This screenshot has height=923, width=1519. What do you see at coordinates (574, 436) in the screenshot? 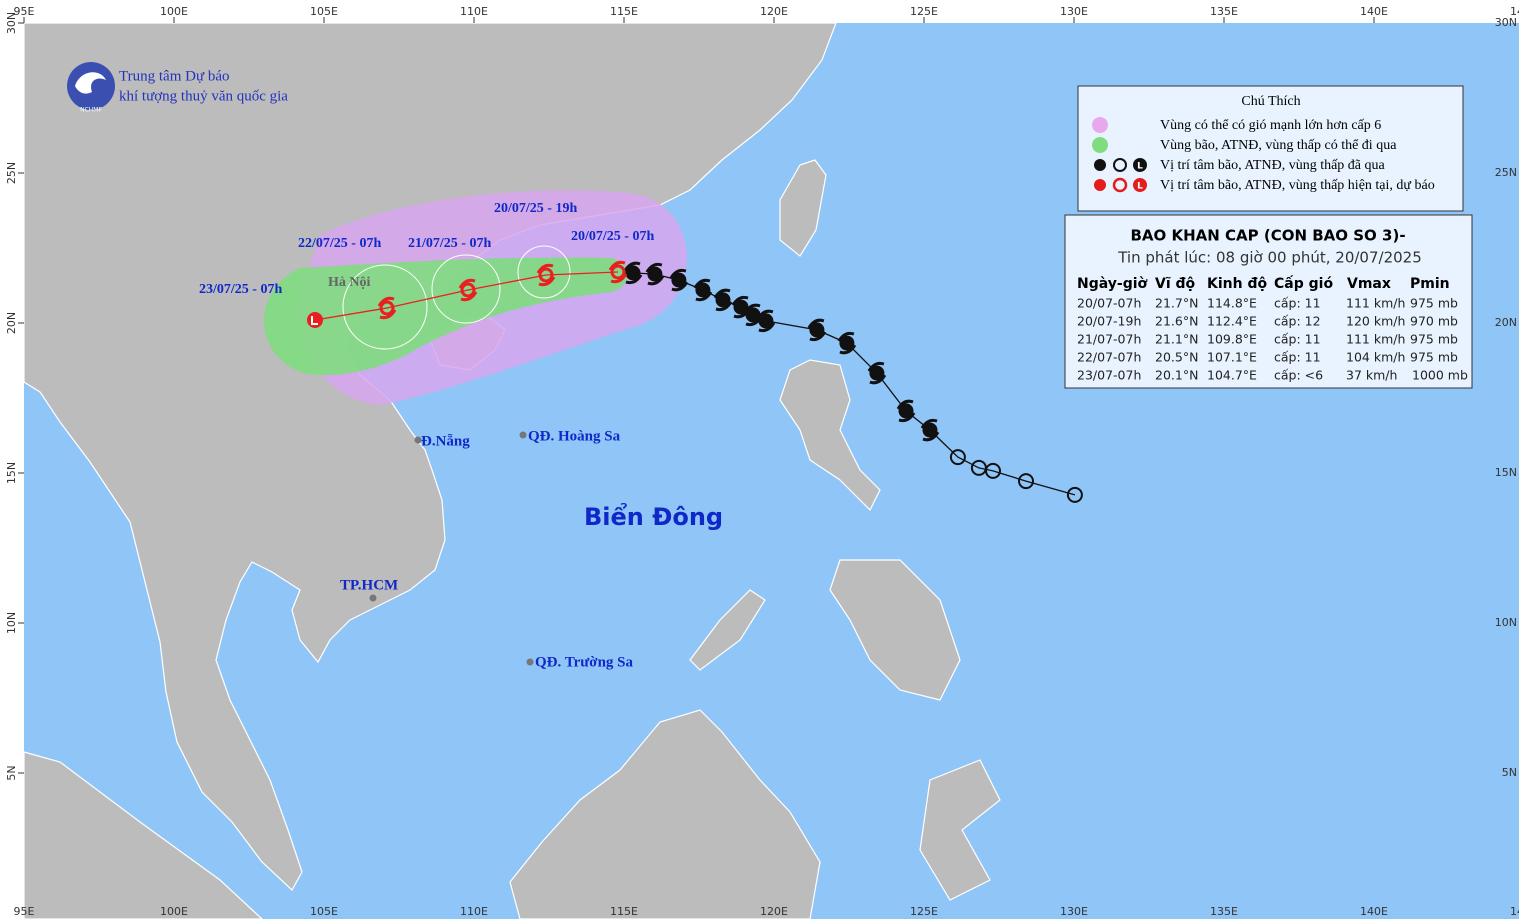
I see `place-label: QĐ. Hoàng Sa` at bounding box center [574, 436].